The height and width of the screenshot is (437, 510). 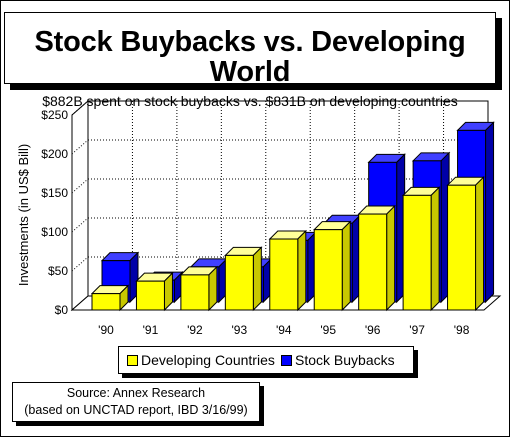 I want to click on bar-developing-countries-8-front, so click(x=462, y=247).